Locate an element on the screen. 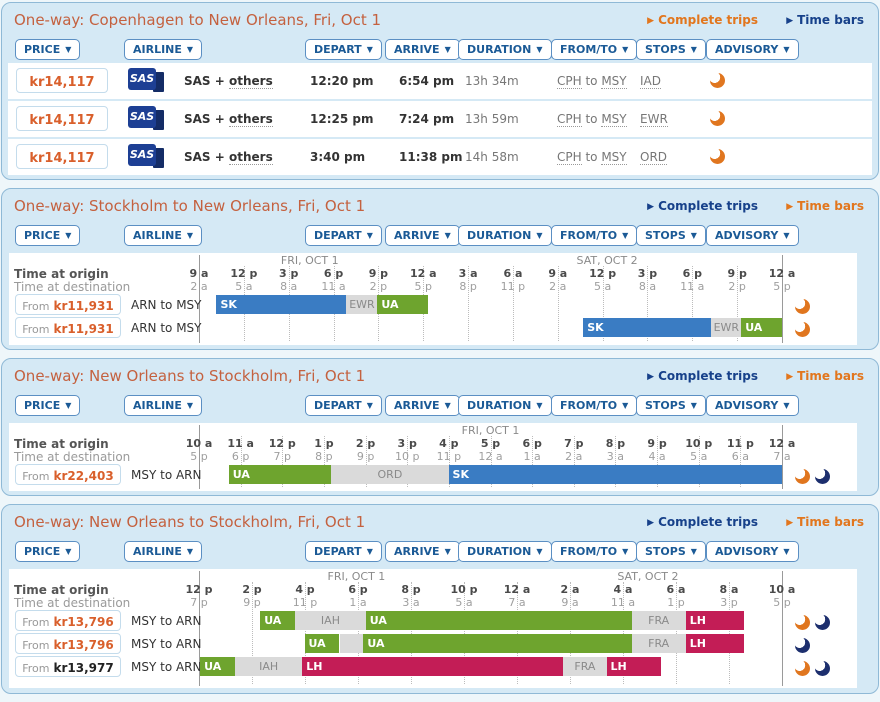 The image size is (880, 702). stop-airport-link: EWR is located at coordinates (654, 119).